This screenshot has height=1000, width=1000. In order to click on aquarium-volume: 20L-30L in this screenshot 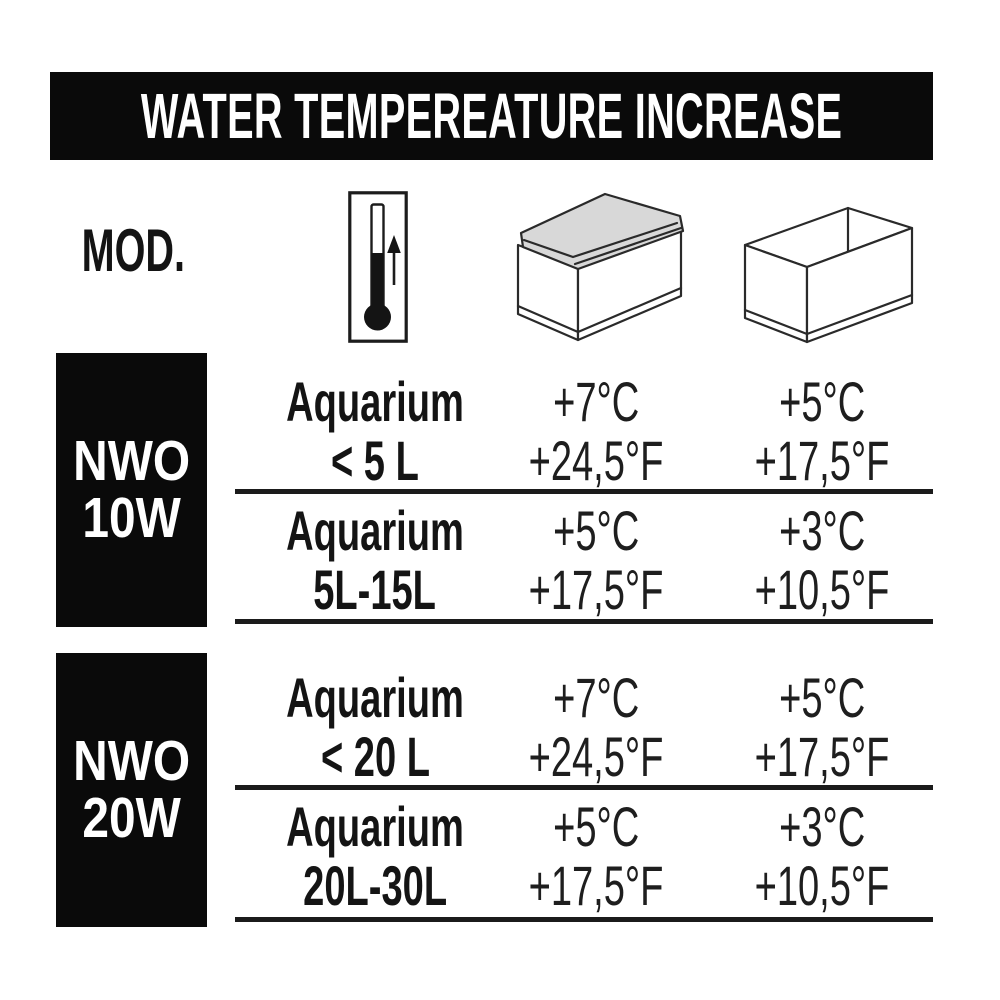, I will do `click(375, 885)`.